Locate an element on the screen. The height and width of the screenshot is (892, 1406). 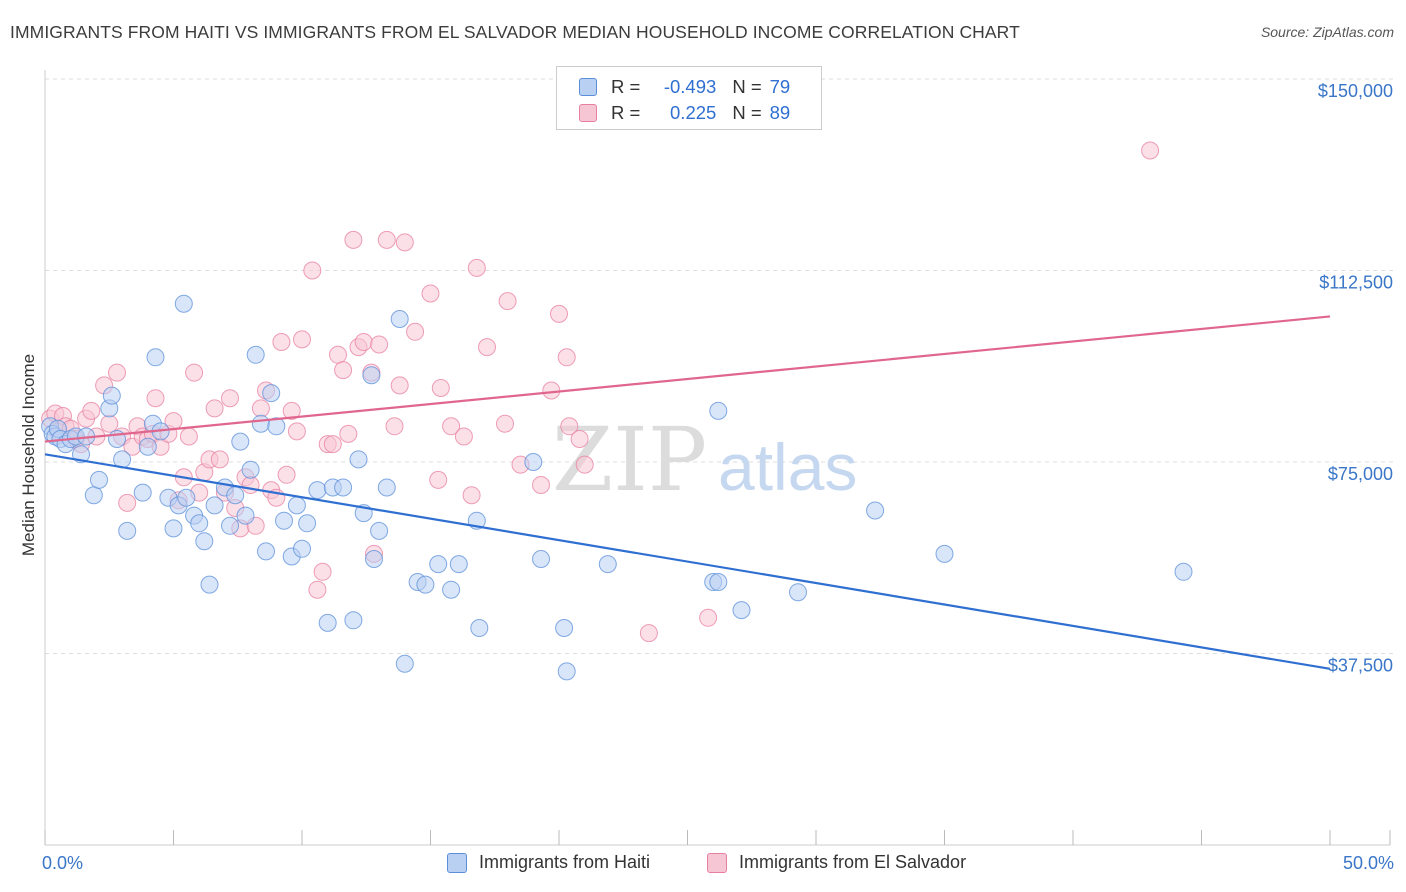
watermark-atlas: atlas is located at coordinates (787, 467).